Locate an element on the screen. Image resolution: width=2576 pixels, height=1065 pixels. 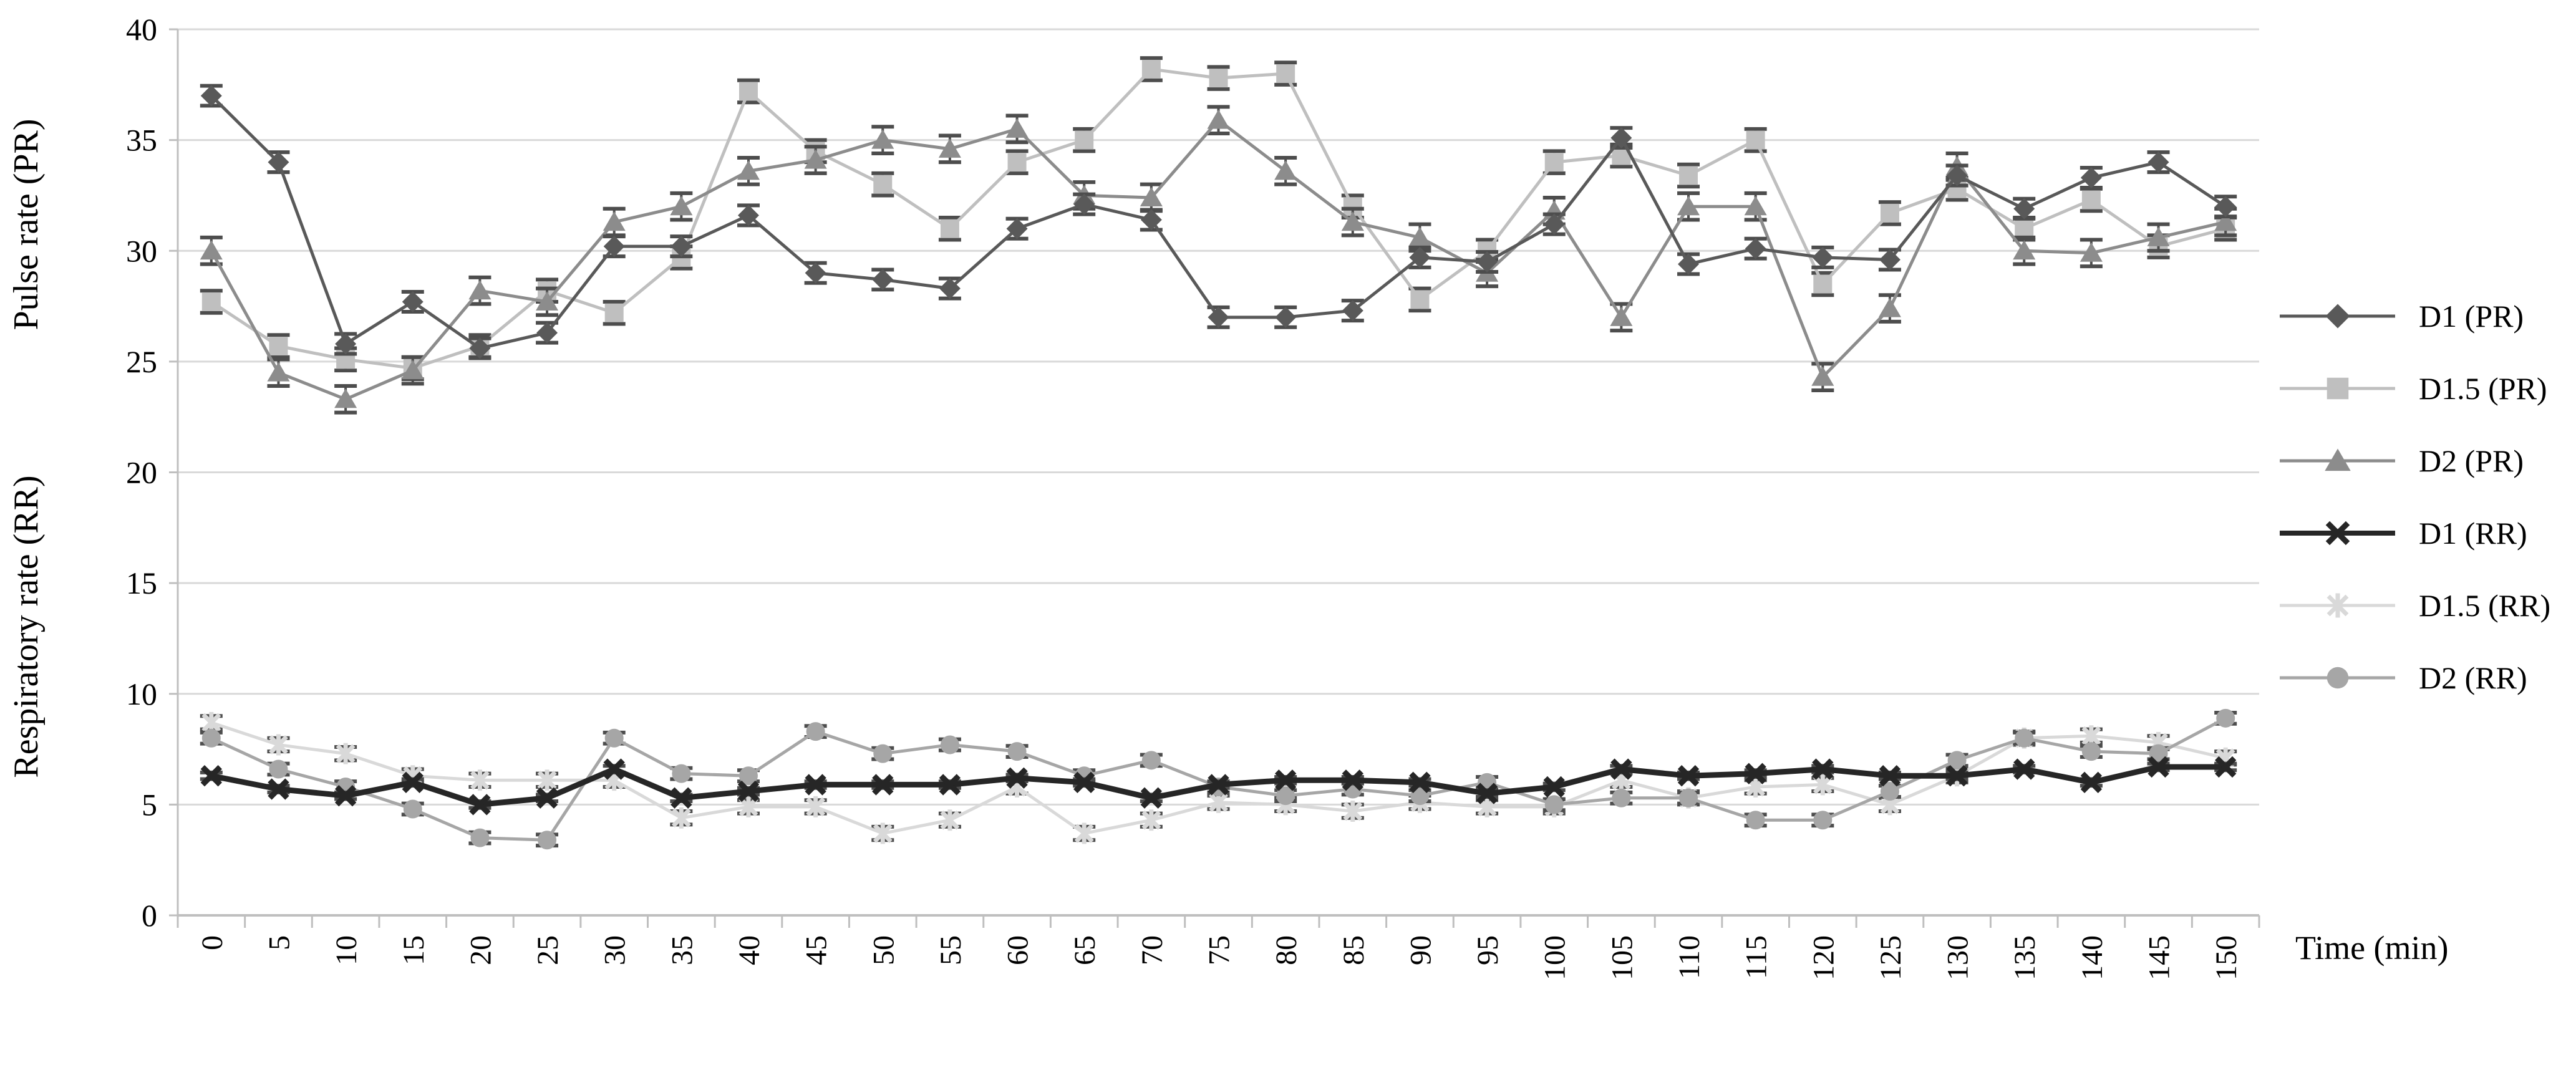
y-axis-title-respiratory-rate: Respiratory rate (RR) is located at coordinates (26, 626).